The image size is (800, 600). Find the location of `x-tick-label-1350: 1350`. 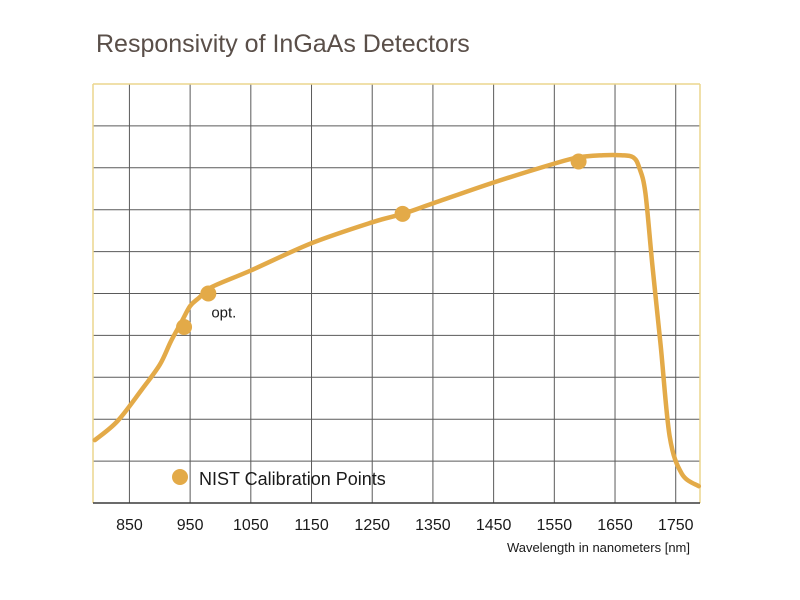

x-tick-label-1350: 1350 is located at coordinates (433, 525).